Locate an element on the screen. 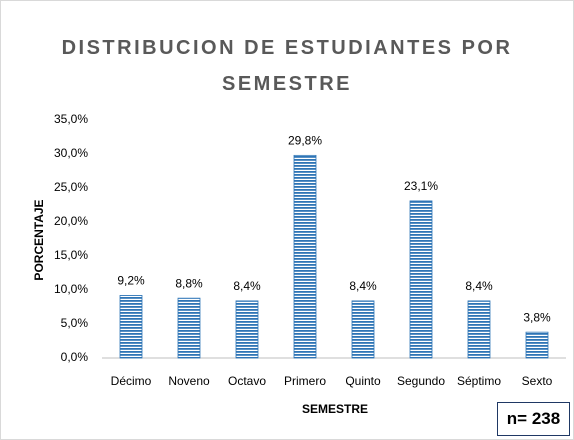 The height and width of the screenshot is (440, 574). annotation: n= 238 is located at coordinates (533, 419).